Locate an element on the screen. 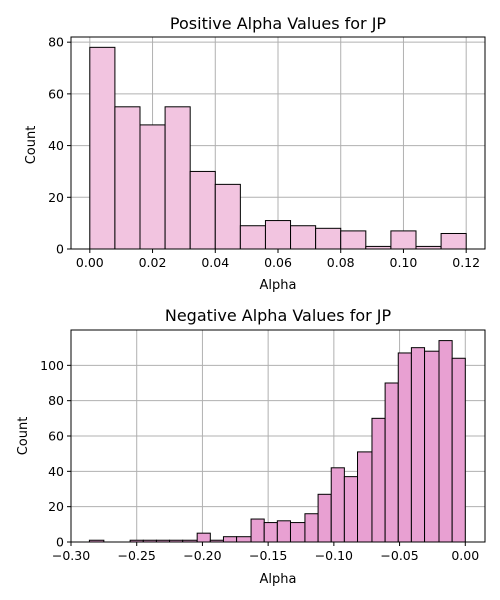 The height and width of the screenshot is (600, 500). chart-title: Positive Alpha Values for JP is located at coordinates (278, 23).